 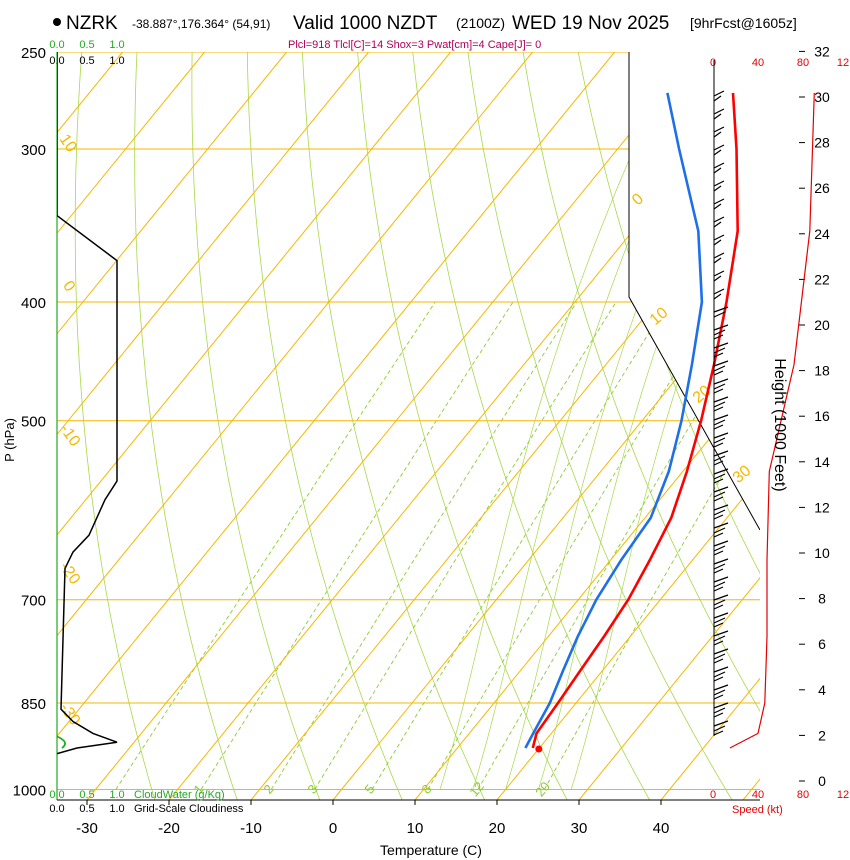 I want to click on temperature-tick-label: -10, so click(x=251, y=828).